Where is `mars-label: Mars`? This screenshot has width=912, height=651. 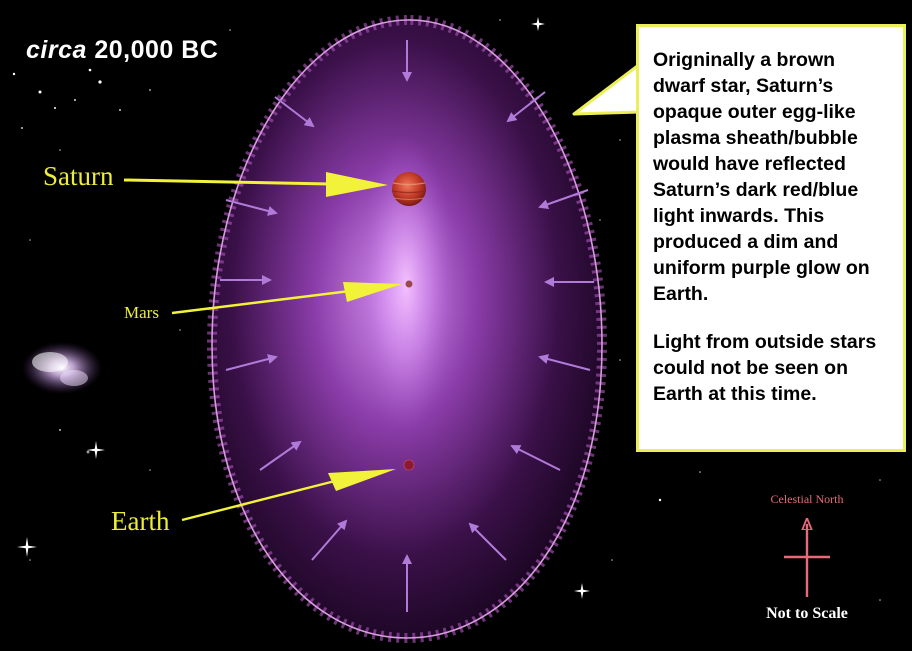
mars-label: Mars is located at coordinates (141, 312).